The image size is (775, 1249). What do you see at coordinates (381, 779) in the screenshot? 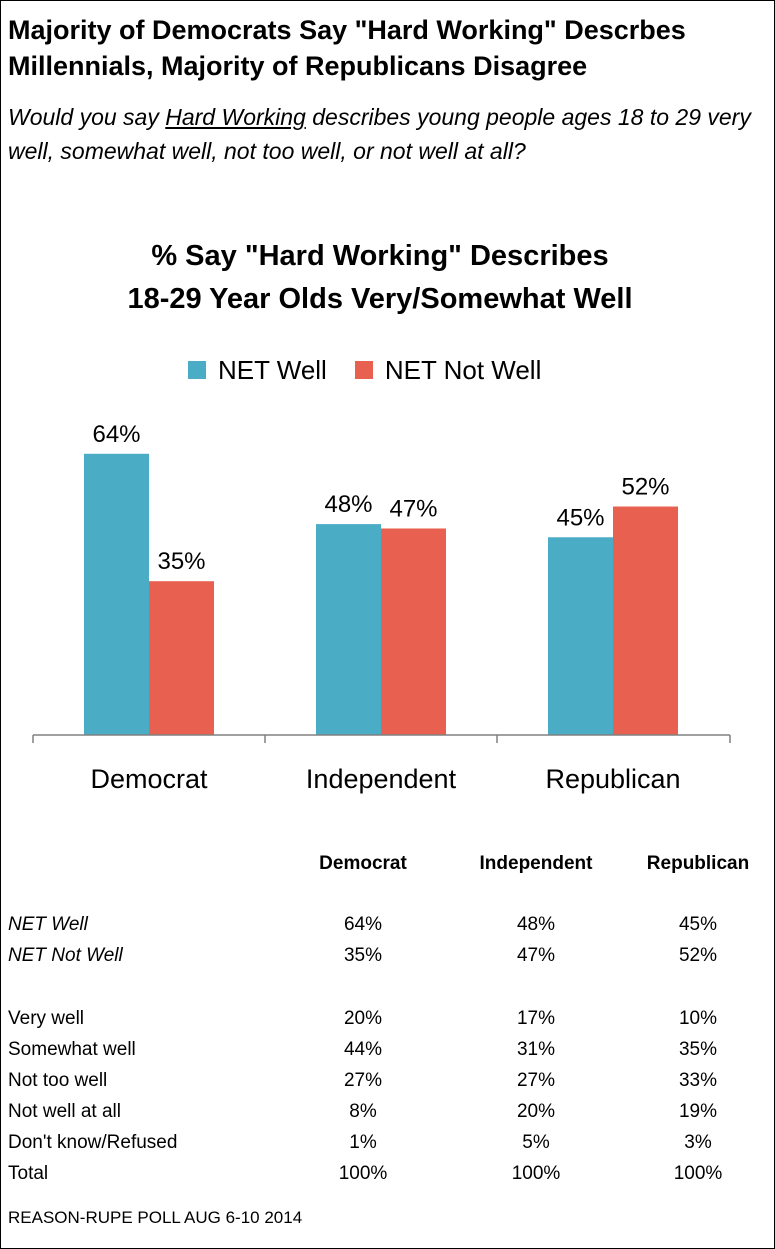
I see `x-tick-label-independent: Independent` at bounding box center [381, 779].